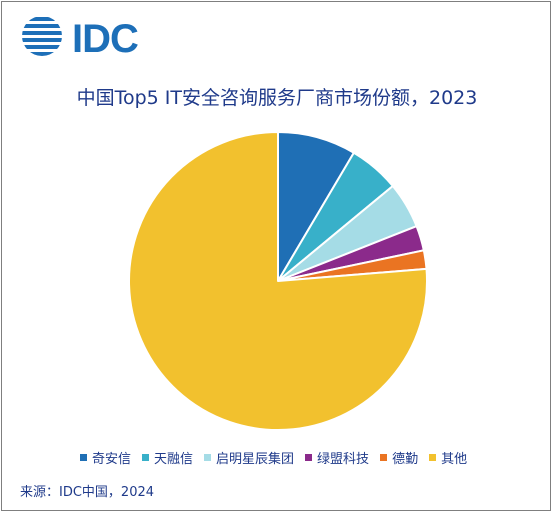 This screenshot has width=554, height=514. I want to click on legend-label: 德勤, so click(405, 459).